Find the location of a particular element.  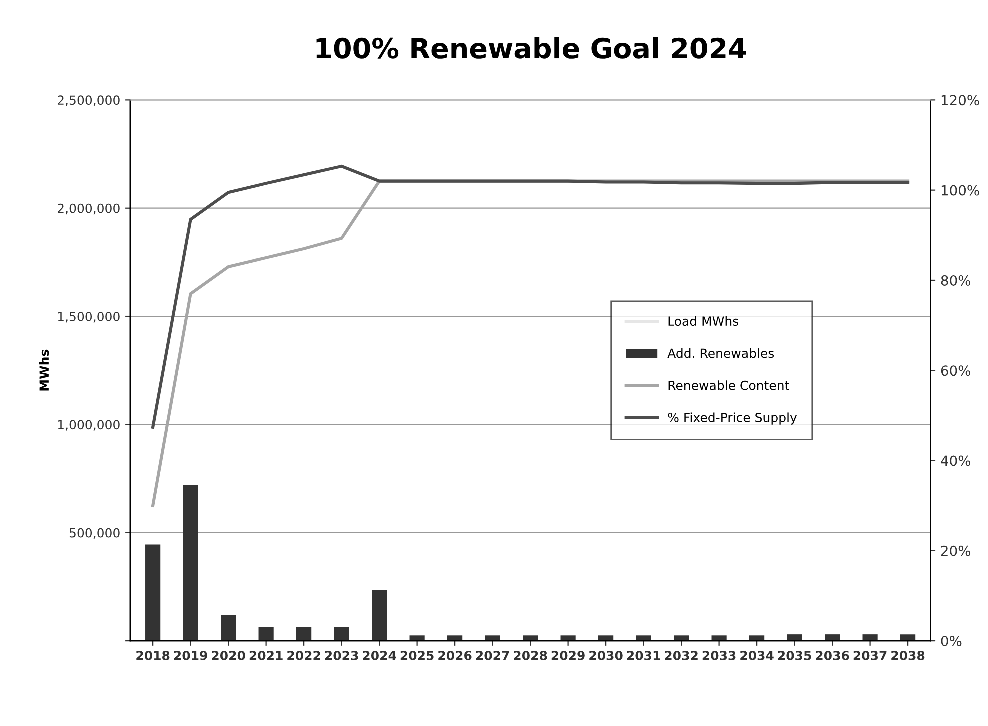

legend-label: % Fixed-Price Supply is located at coordinates (733, 418).